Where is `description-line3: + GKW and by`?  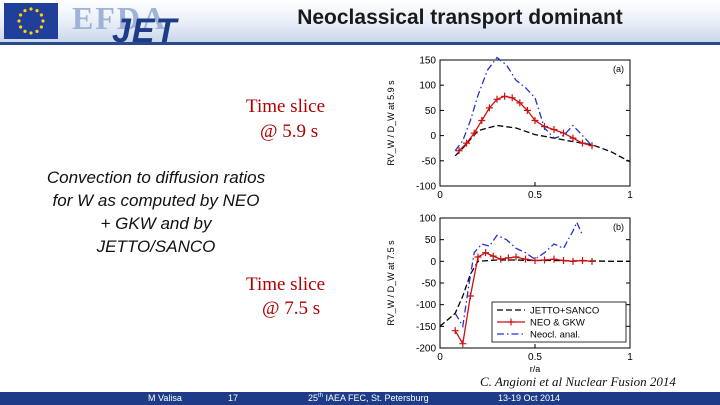
description-line3: + GKW and by is located at coordinates (156, 223).